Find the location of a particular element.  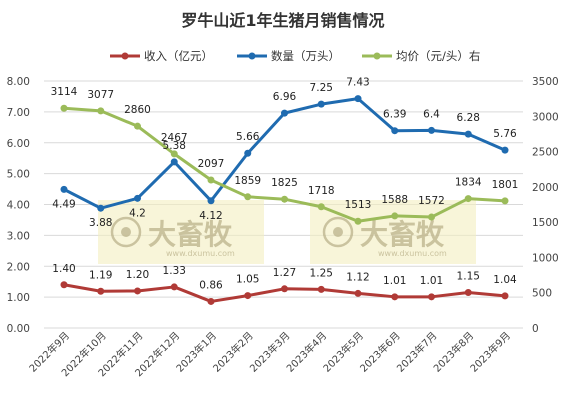

data-label: 6.39 is located at coordinates (394, 115).